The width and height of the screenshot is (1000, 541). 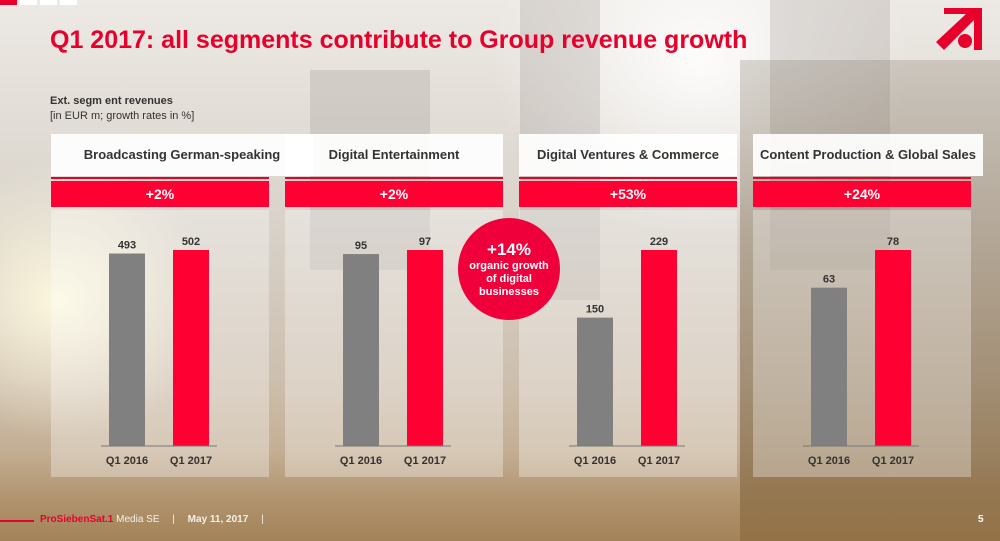 I want to click on data-label: 95, so click(x=361, y=246).